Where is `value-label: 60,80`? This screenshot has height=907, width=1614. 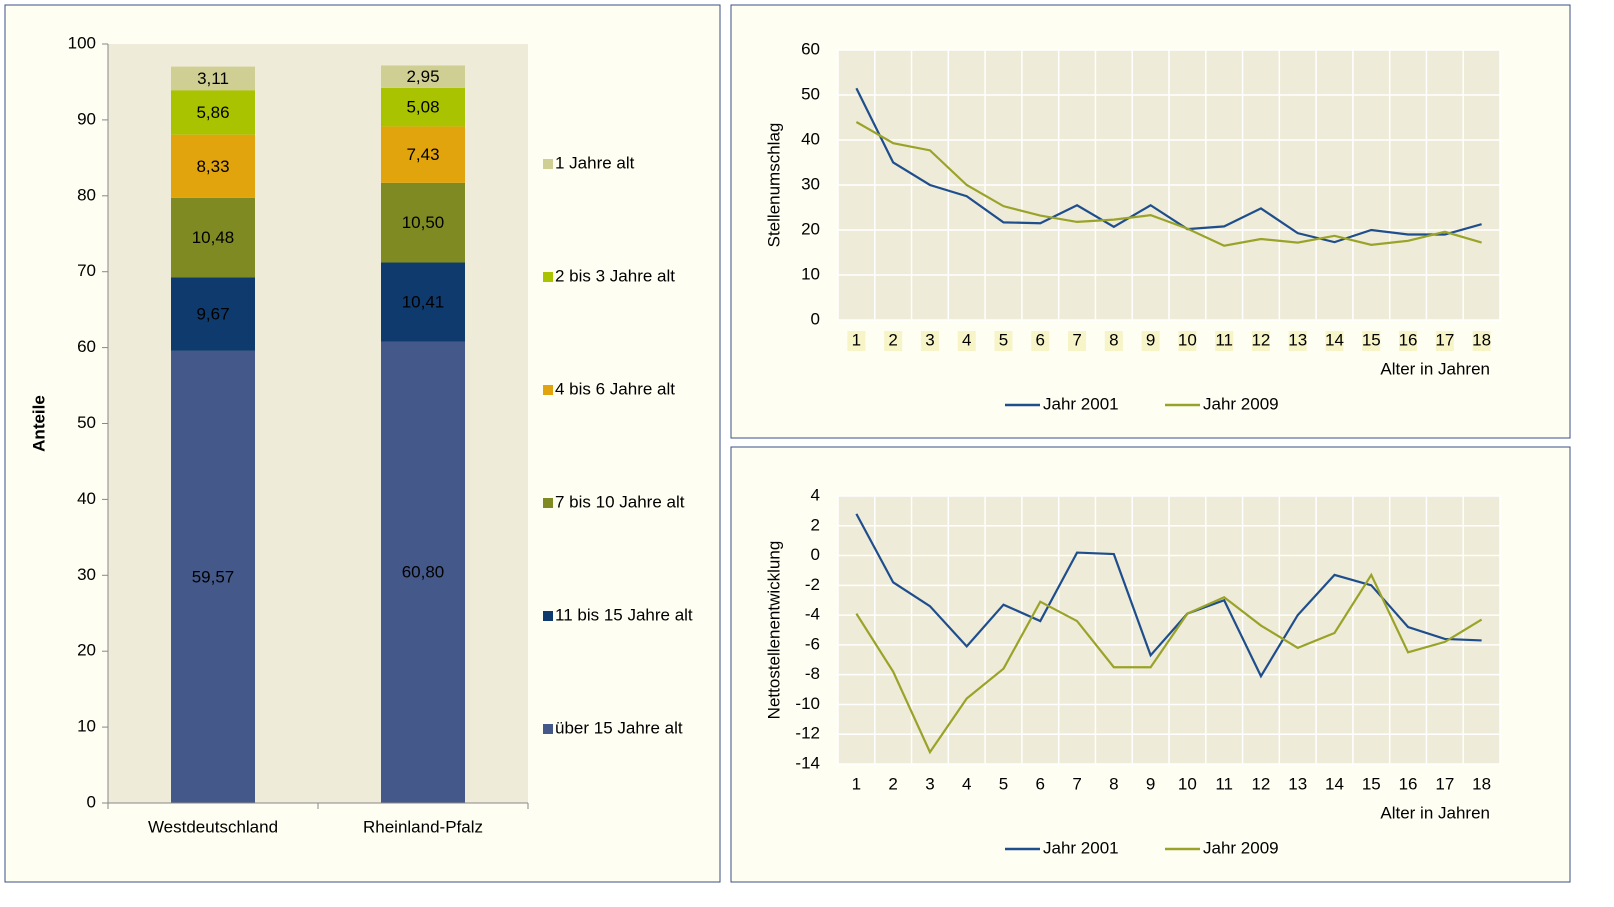
value-label: 60,80 is located at coordinates (423, 572).